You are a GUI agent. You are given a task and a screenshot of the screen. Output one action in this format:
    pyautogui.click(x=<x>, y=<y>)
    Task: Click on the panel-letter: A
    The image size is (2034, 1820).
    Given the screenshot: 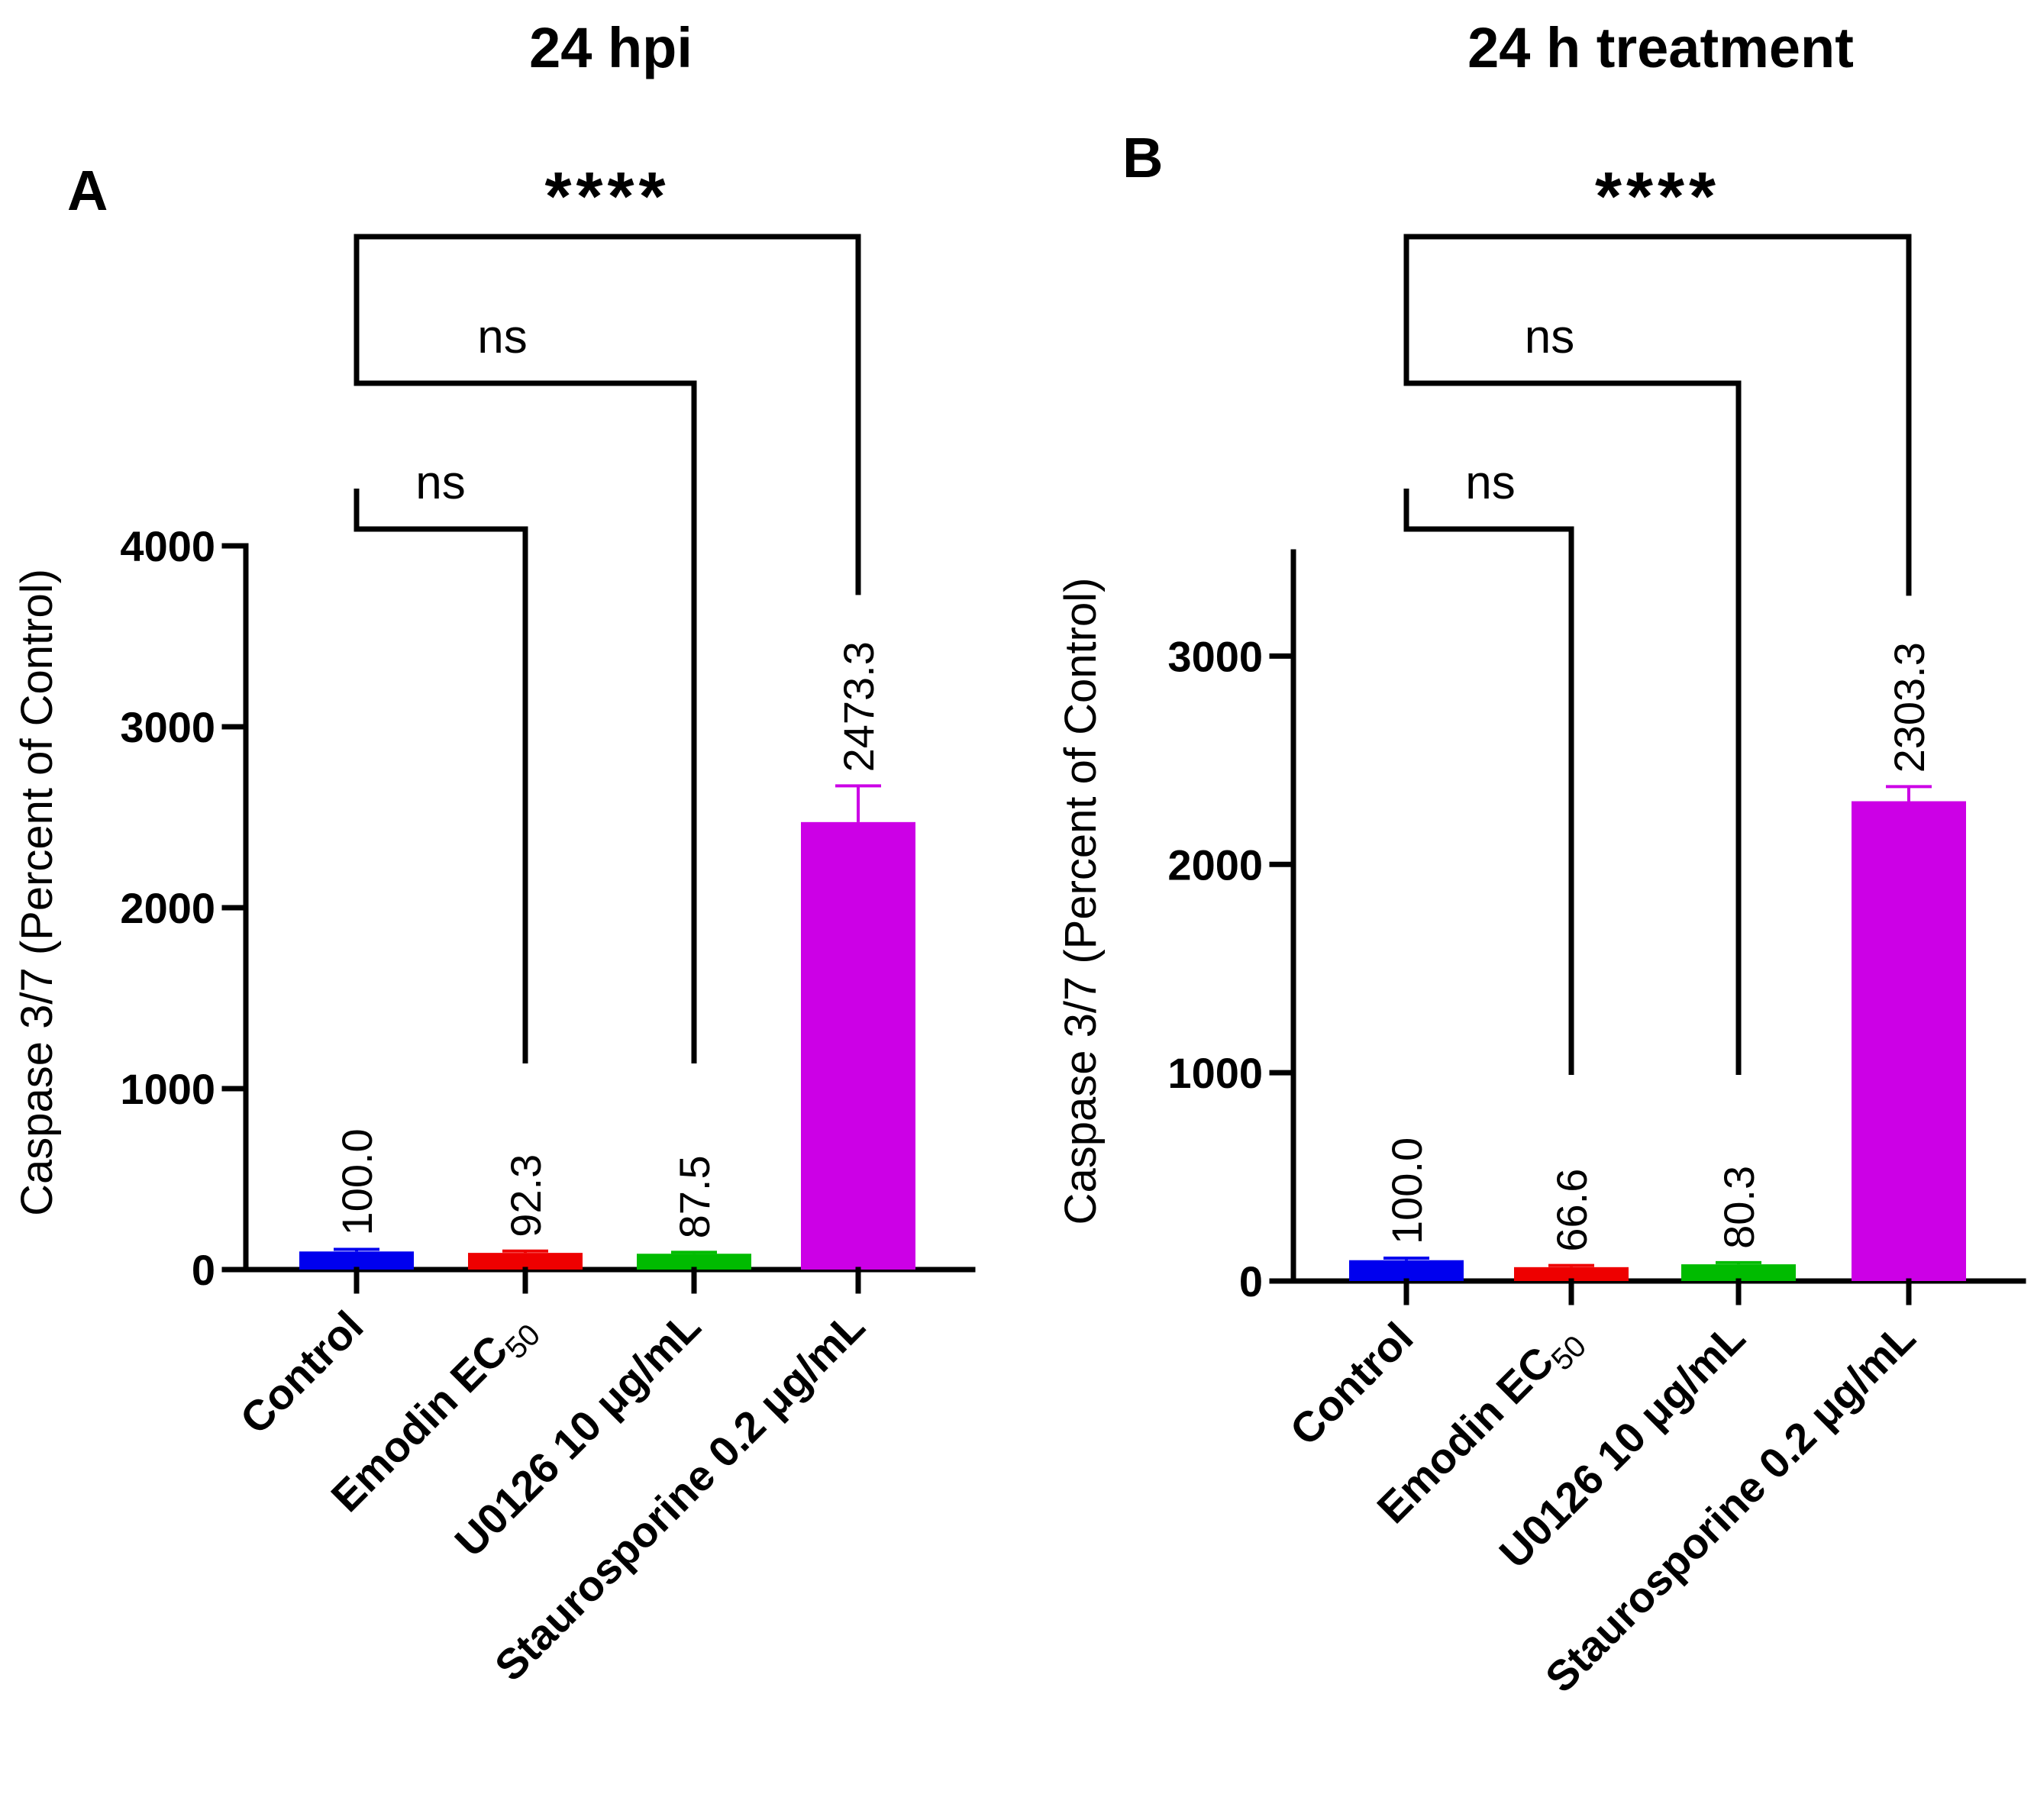 What is the action you would take?
    pyautogui.click(x=87, y=190)
    